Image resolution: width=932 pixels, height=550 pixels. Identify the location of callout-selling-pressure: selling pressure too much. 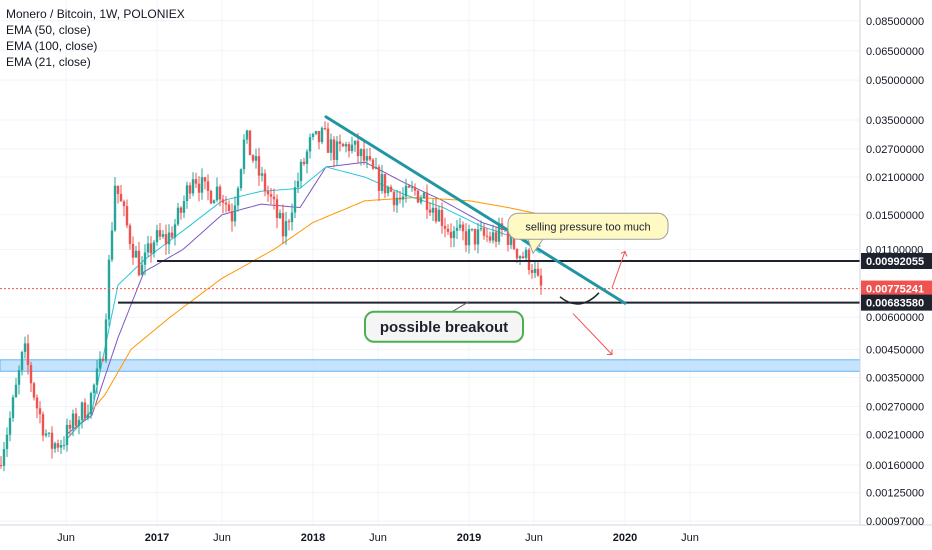
(588, 233).